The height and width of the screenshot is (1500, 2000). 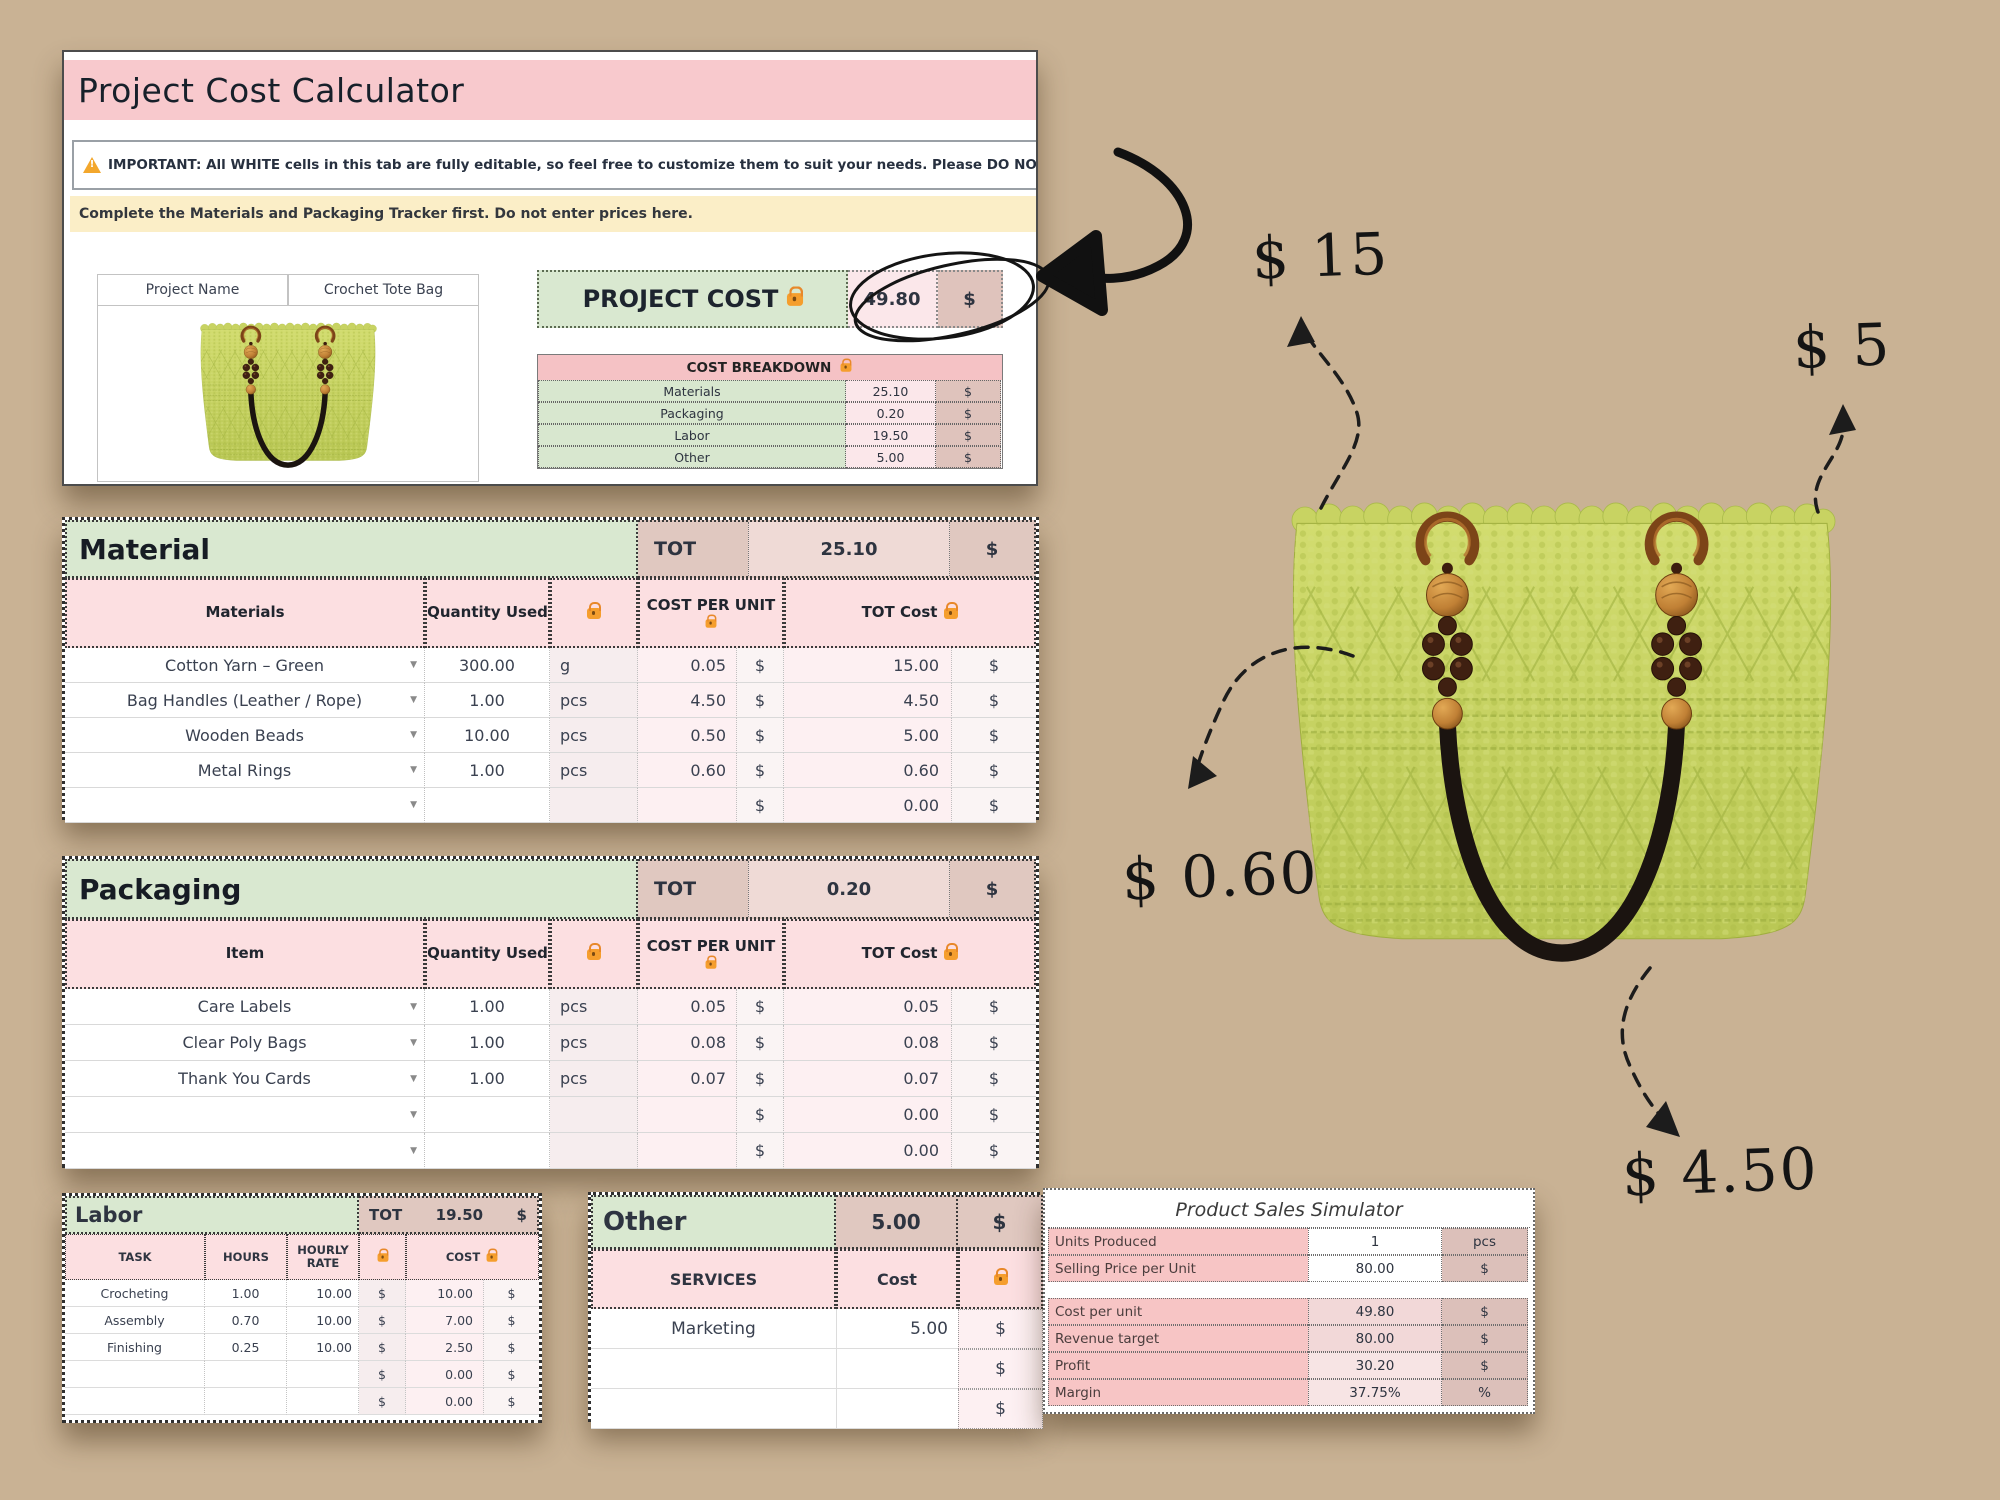 I want to click on table-row: $ 0.00 $, so click(x=302, y=1374).